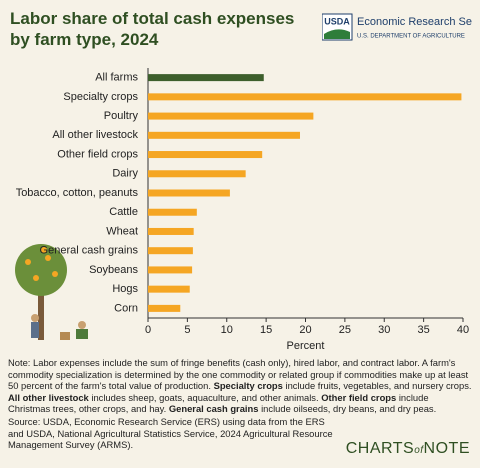 The width and height of the screenshot is (480, 468). What do you see at coordinates (419, 450) in the screenshot?
I see `brand-middle: of` at bounding box center [419, 450].